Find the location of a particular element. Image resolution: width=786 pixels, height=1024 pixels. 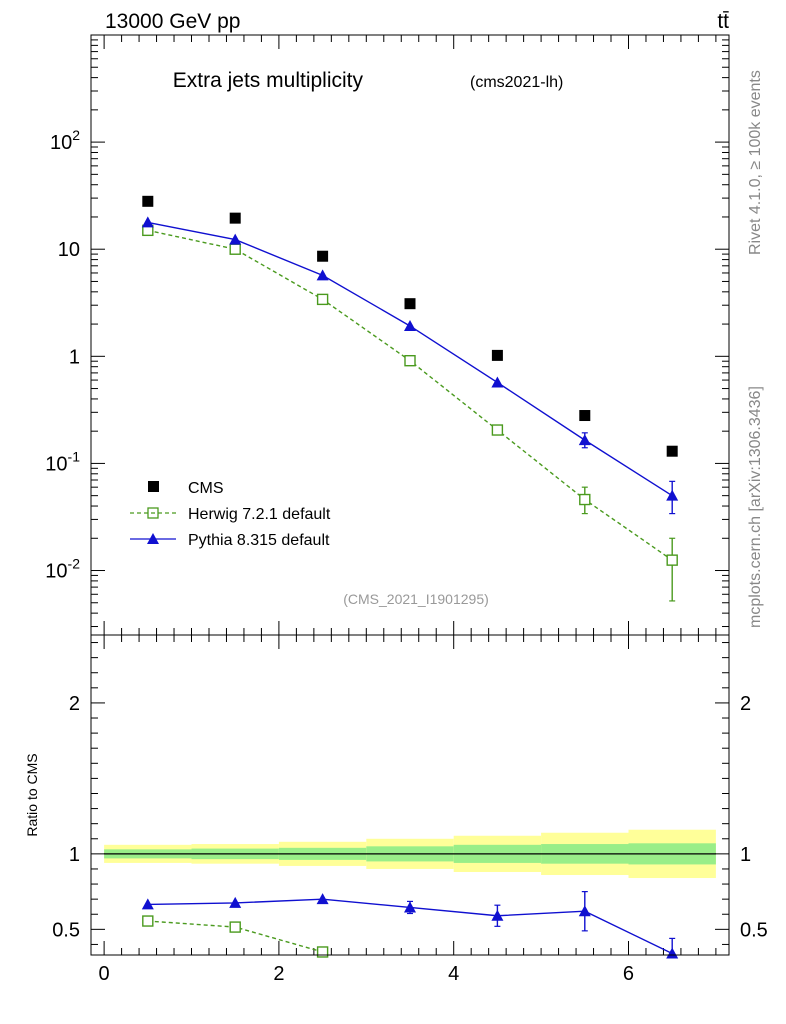

y-tick-label: 10⁻¹ is located at coordinates (62, 461).